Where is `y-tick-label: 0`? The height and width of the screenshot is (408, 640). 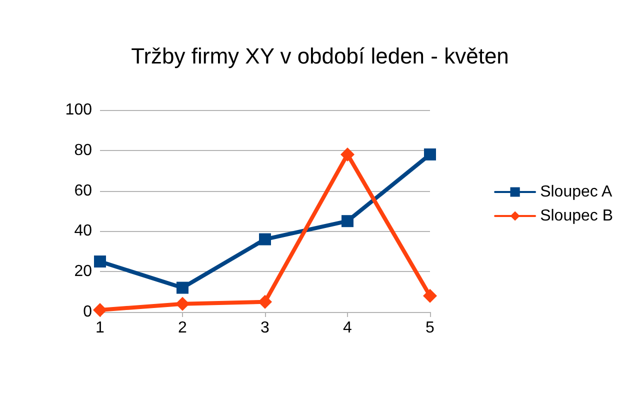 y-tick-label: 0 is located at coordinates (87, 312).